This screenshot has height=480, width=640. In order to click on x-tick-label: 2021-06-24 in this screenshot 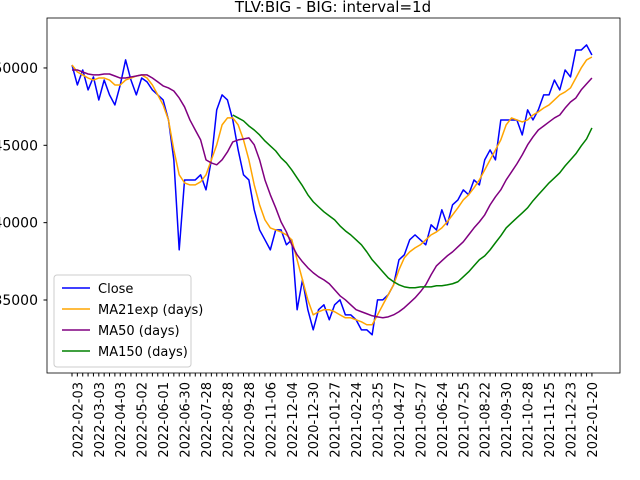, I will do `click(443, 420)`.